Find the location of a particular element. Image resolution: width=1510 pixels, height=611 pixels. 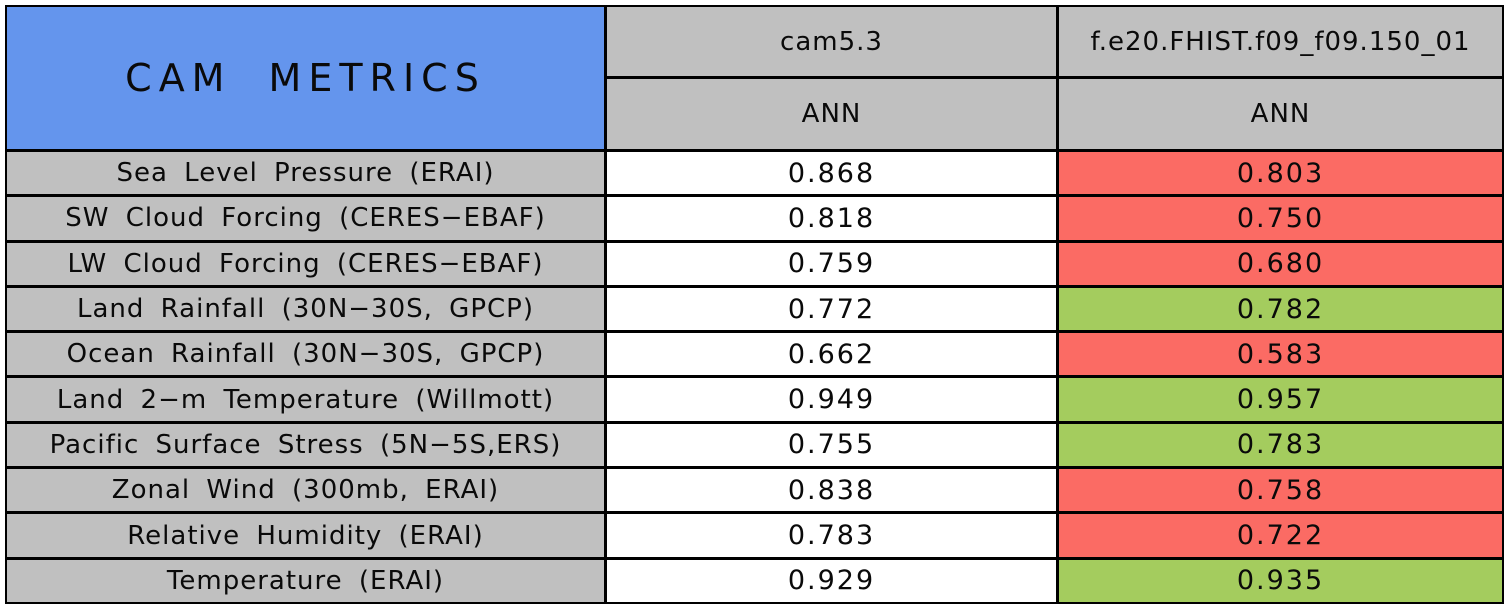

test-value: 0.680 is located at coordinates (1280, 263).